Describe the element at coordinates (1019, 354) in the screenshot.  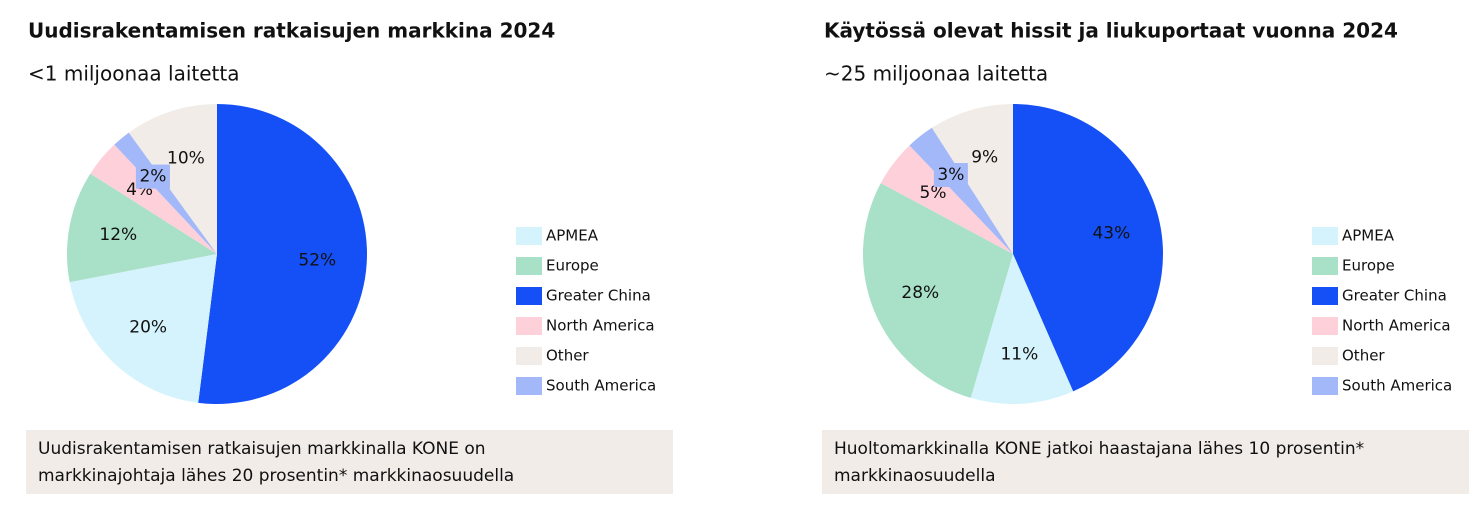
I see `data-label: 11%` at that location.